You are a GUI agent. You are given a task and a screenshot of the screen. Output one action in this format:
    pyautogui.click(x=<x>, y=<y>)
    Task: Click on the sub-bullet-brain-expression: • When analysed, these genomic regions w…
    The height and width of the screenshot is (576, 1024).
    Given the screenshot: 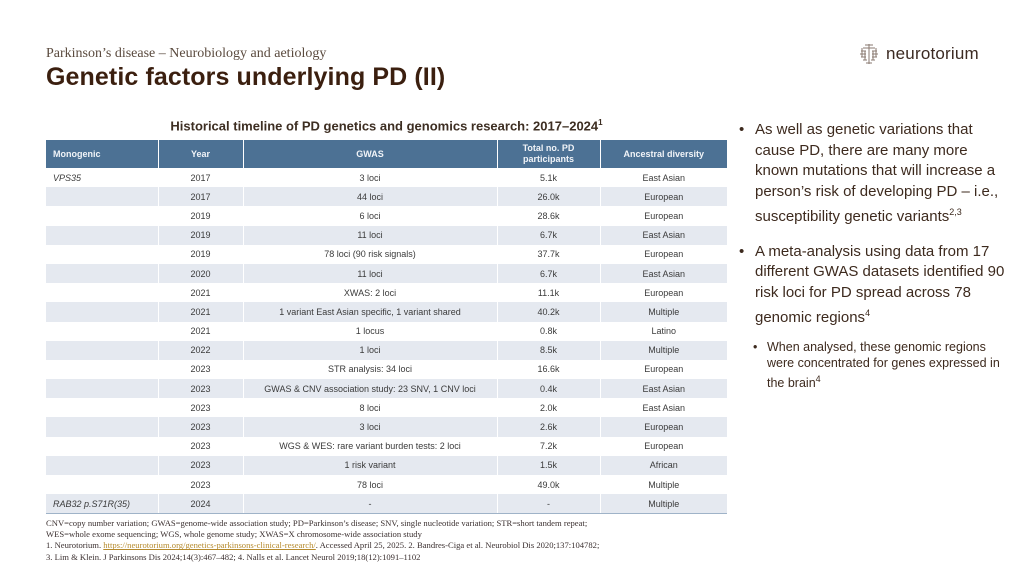 What is the action you would take?
    pyautogui.click(x=870, y=365)
    